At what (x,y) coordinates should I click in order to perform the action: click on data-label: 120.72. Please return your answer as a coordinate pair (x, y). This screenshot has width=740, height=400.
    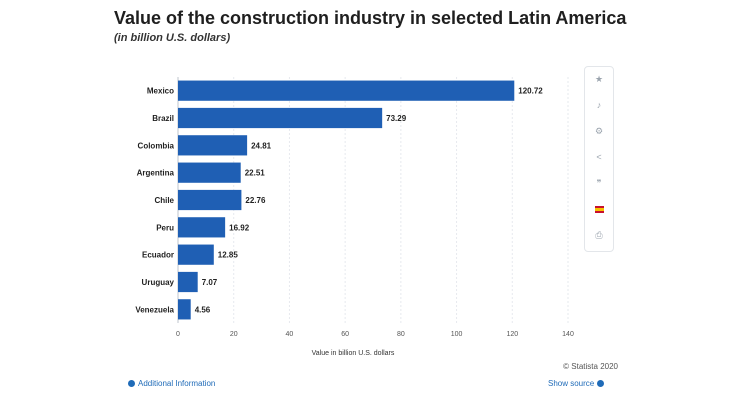
    Looking at the image, I should click on (530, 91).